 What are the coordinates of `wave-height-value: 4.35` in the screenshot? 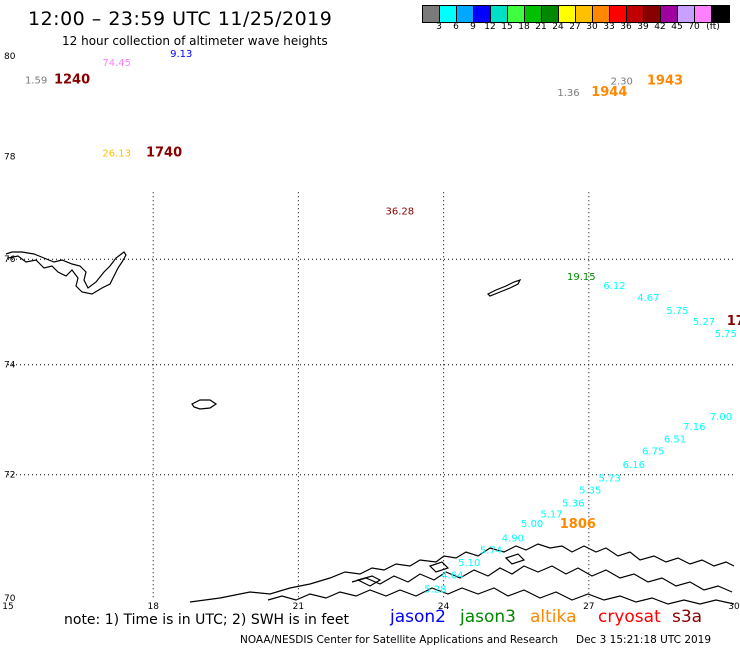 It's located at (72, 1).